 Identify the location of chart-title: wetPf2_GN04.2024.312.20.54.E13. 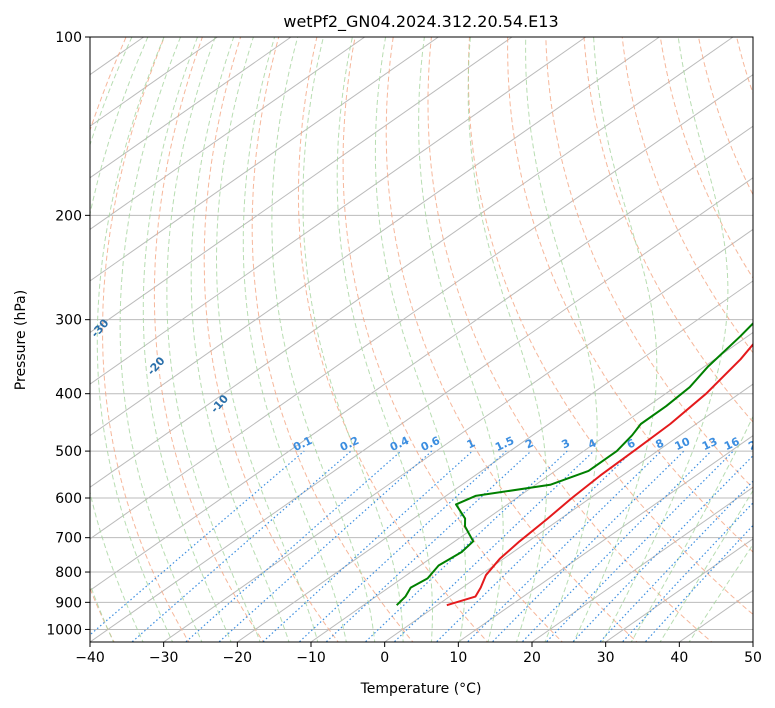
(420, 22).